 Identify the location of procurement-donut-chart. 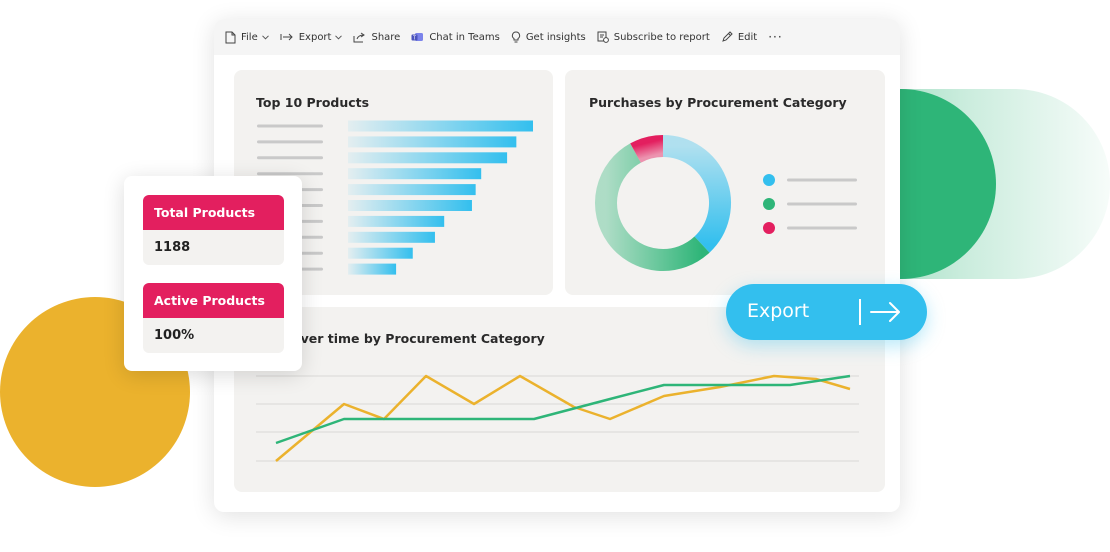
(726, 203).